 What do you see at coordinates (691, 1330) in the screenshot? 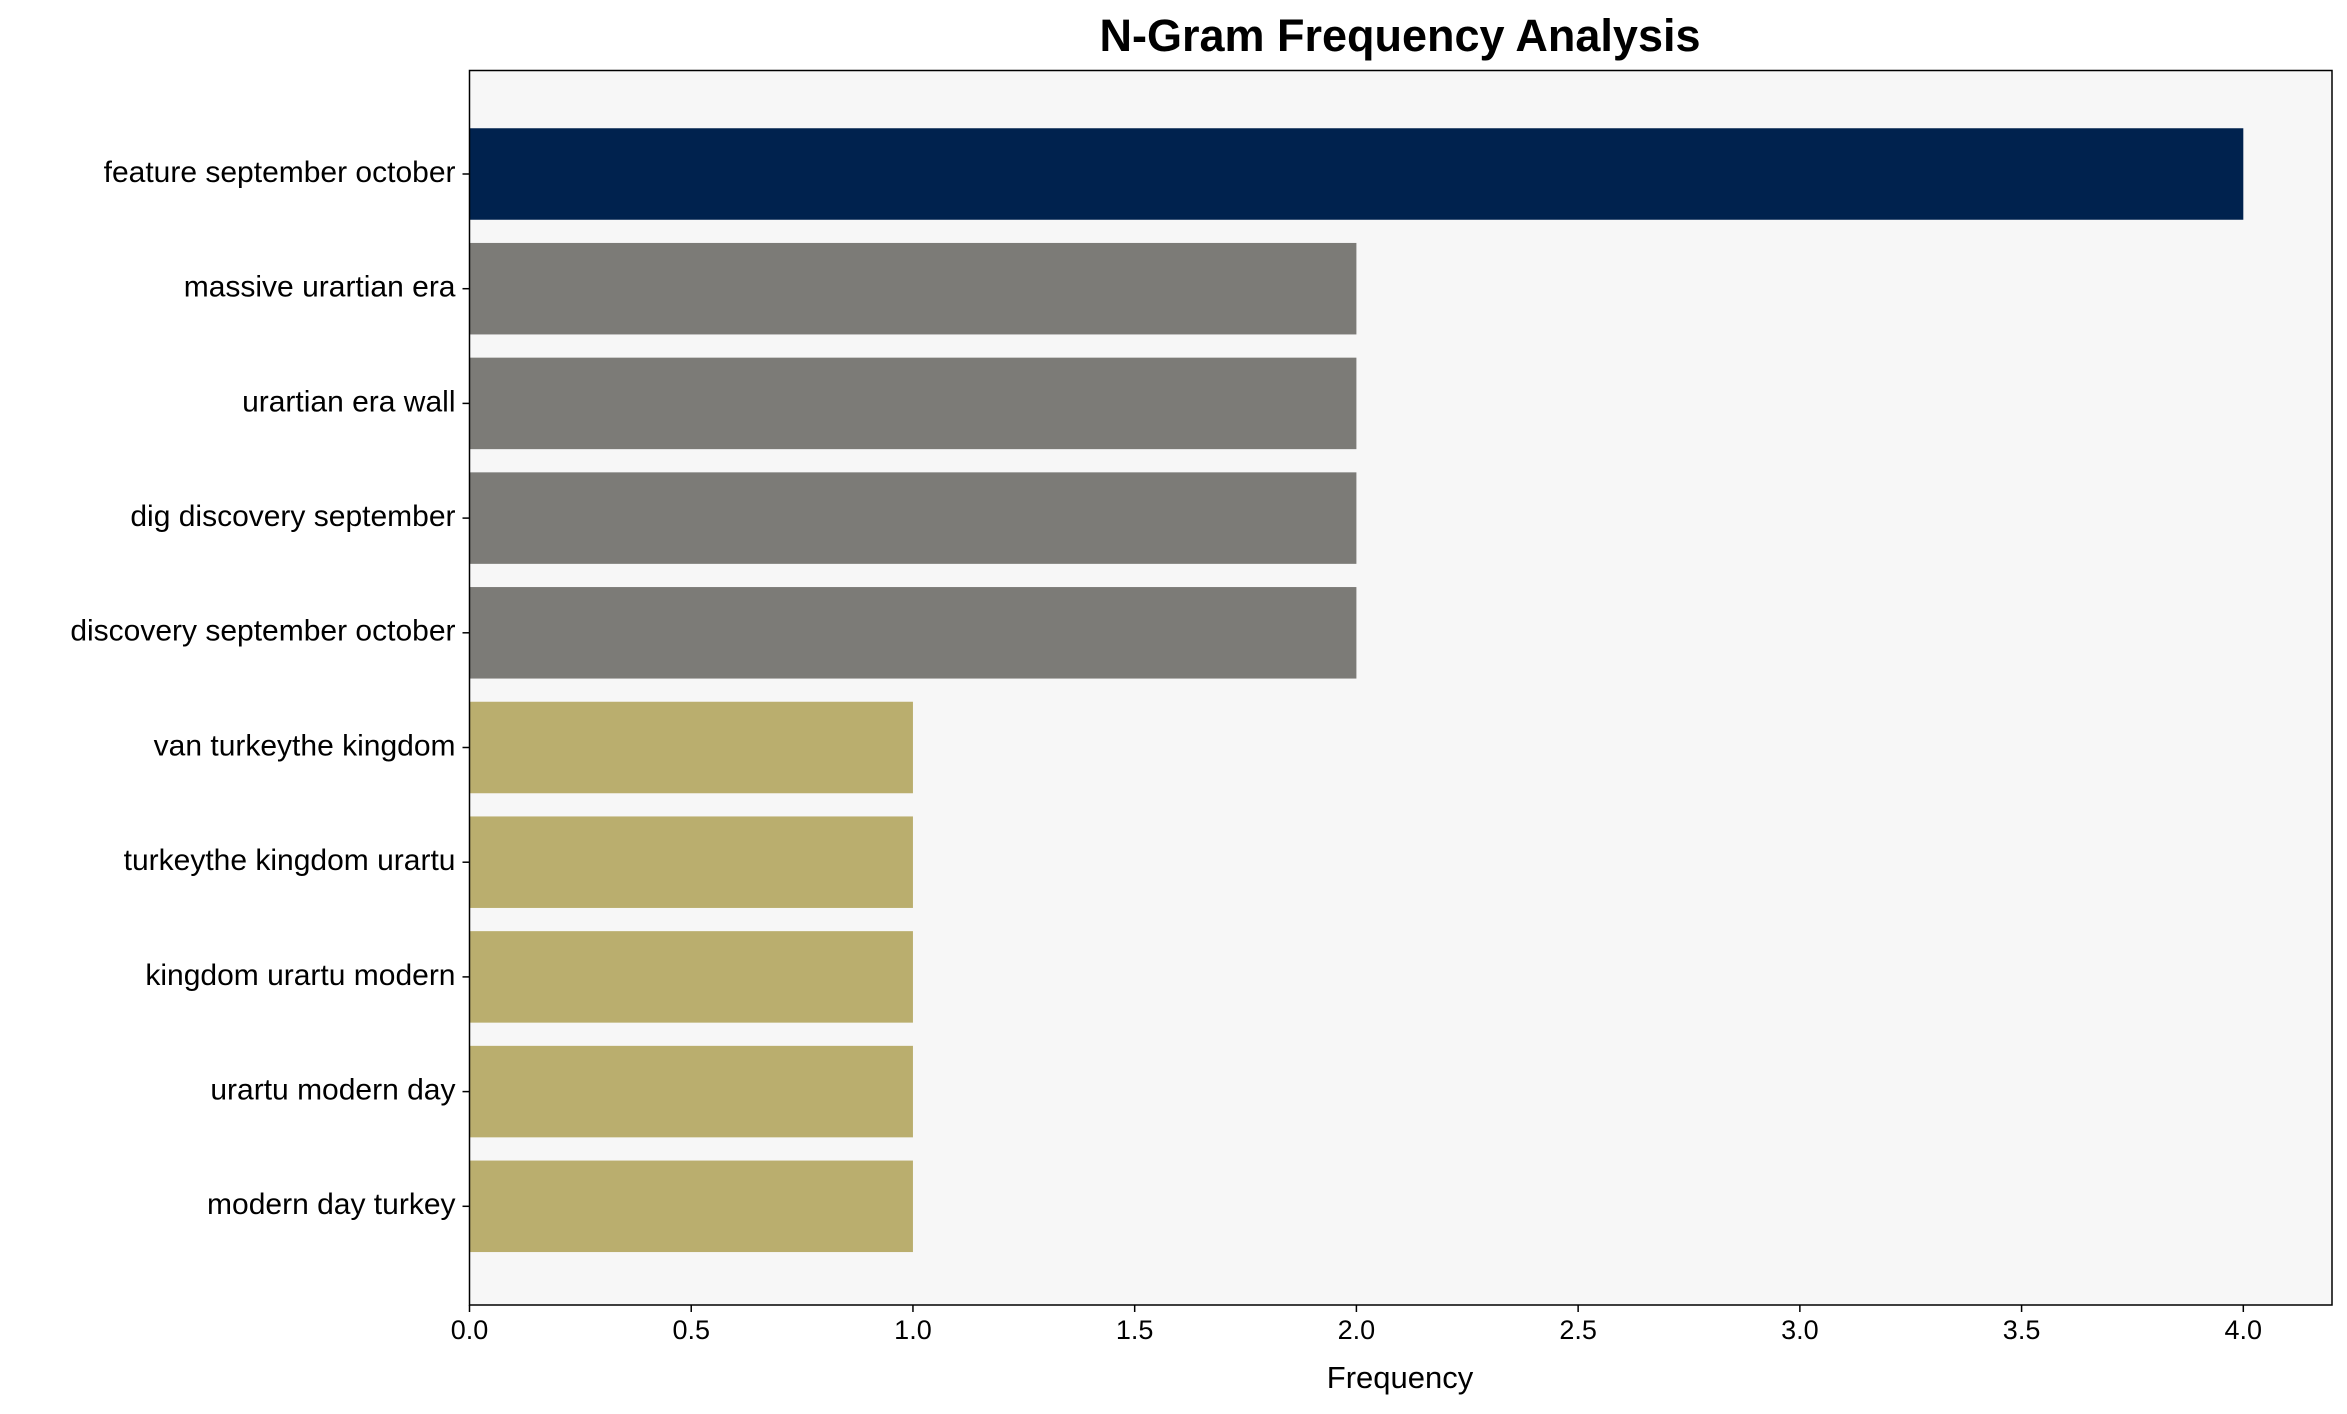
I see `x-tick-label: 0.5` at bounding box center [691, 1330].